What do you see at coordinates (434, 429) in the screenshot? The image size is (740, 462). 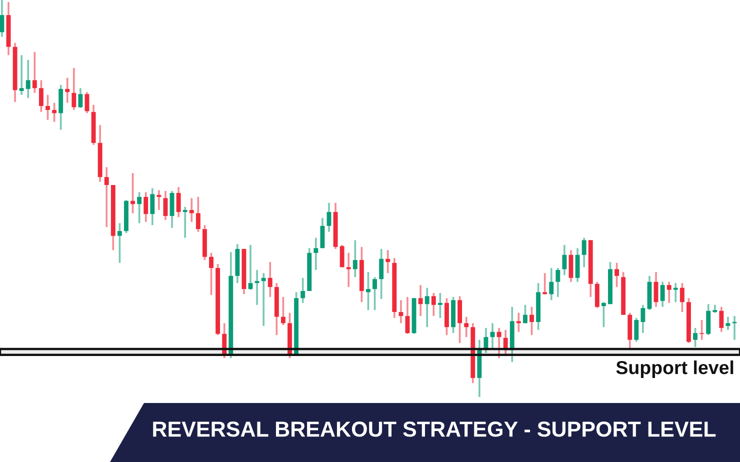 I see `text: REVERSAL BREAKOUT STRATEGY - SUPPORT LEVEL` at bounding box center [434, 429].